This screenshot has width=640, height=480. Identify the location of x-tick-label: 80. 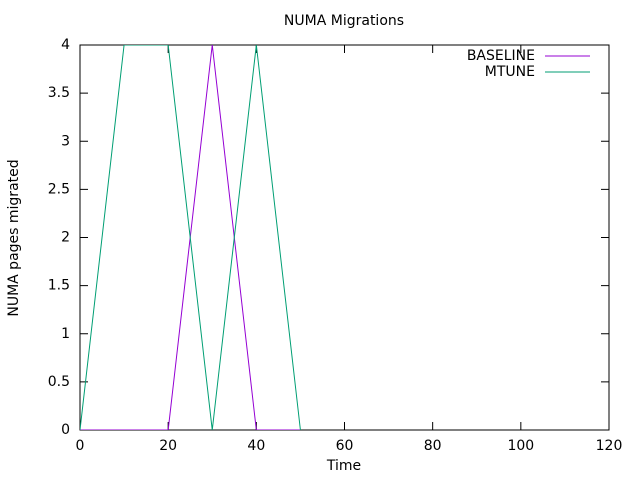
(433, 446).